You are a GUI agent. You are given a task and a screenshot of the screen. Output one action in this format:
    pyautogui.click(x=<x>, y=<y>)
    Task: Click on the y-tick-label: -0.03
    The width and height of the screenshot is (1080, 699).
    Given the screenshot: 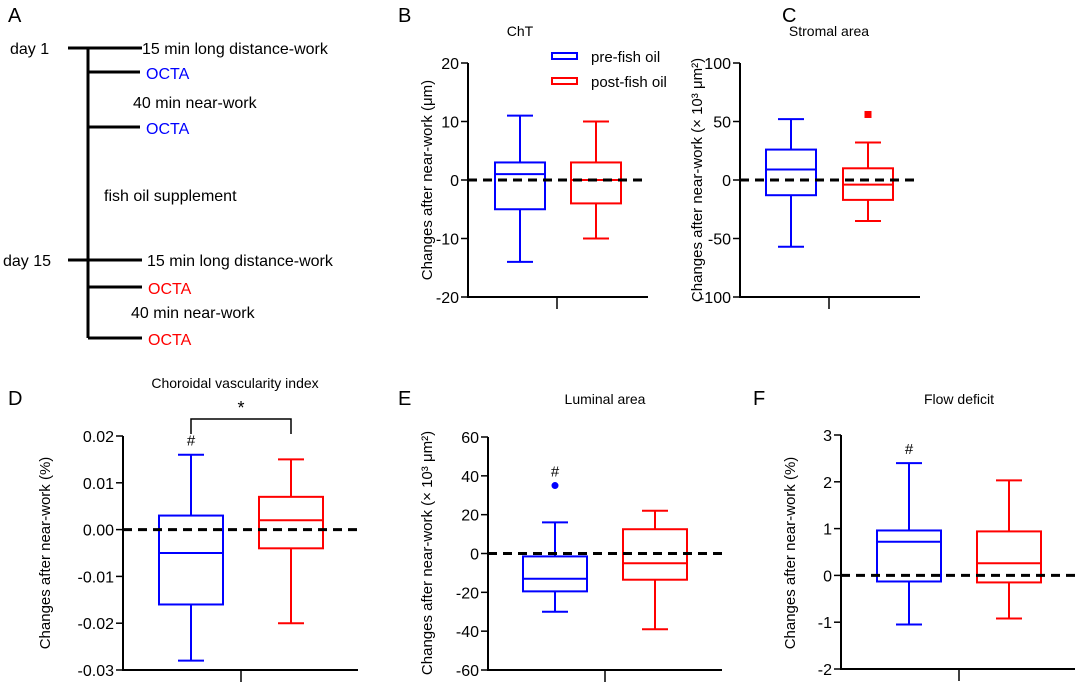 What is the action you would take?
    pyautogui.click(x=96, y=671)
    